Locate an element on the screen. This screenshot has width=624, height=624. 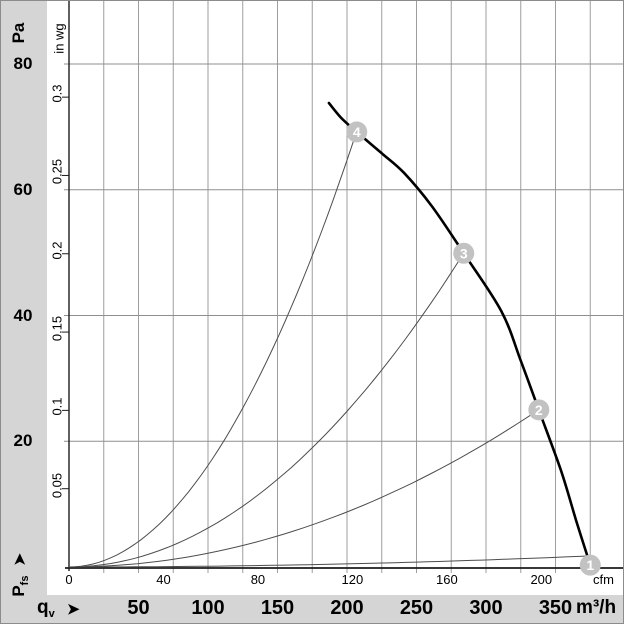
operating-point-marker-1: 1 is located at coordinates (590, 565).